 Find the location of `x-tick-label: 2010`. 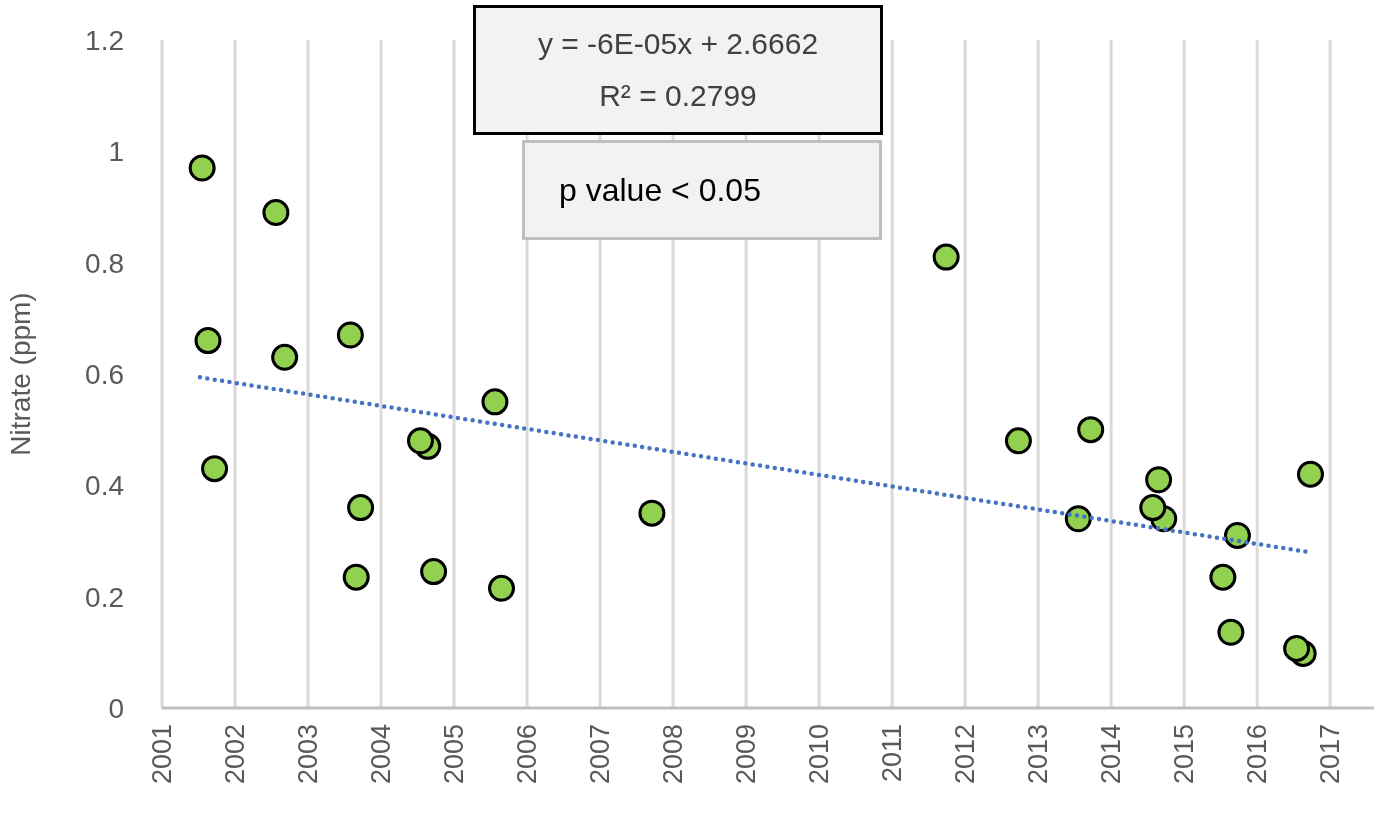

x-tick-label: 2010 is located at coordinates (819, 754).